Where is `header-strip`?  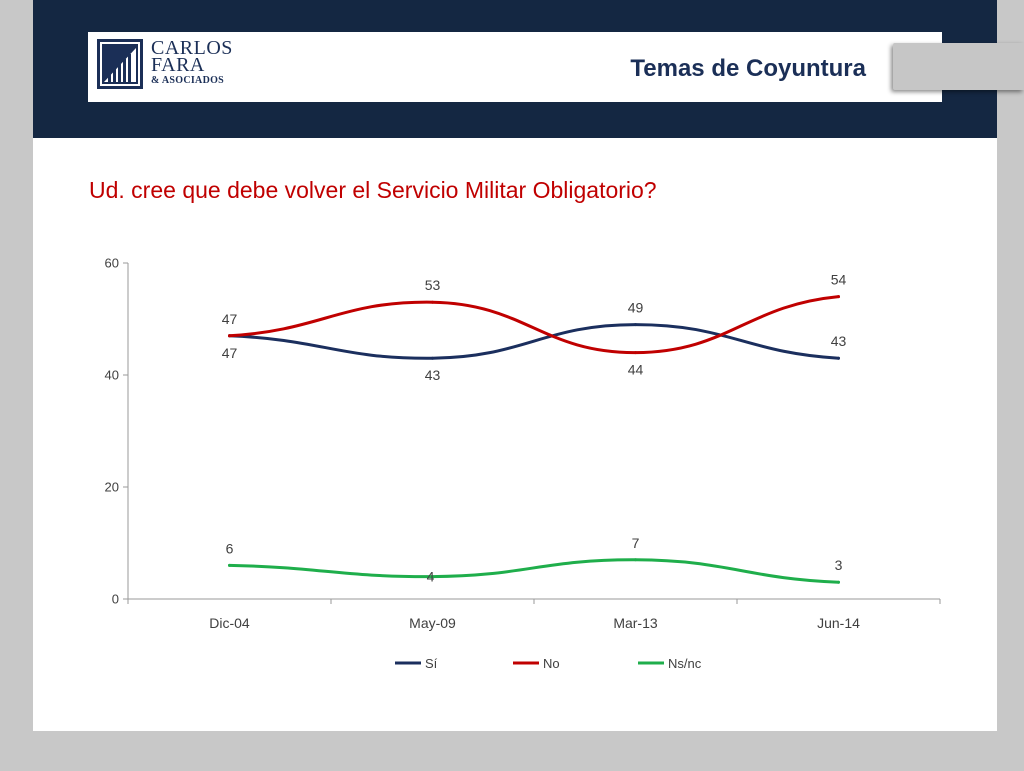 header-strip is located at coordinates (515, 67).